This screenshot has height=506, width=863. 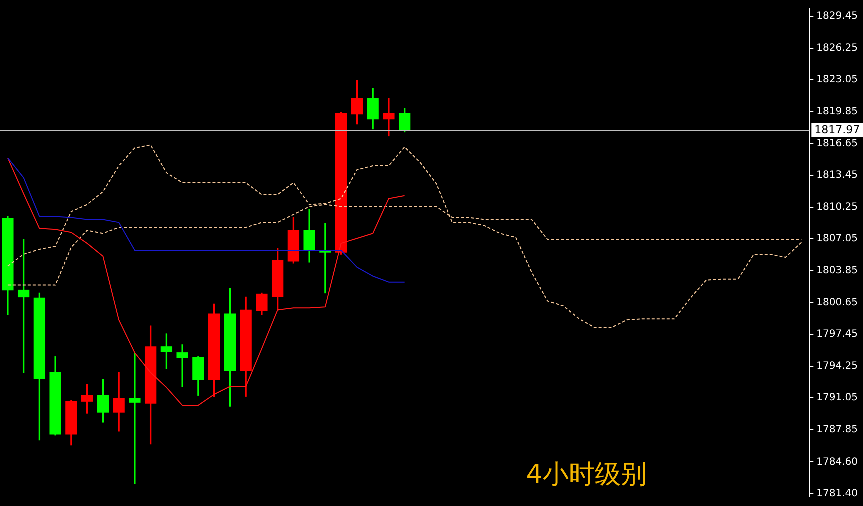 I want to click on y-tick-label: 1791.05, so click(x=837, y=398).